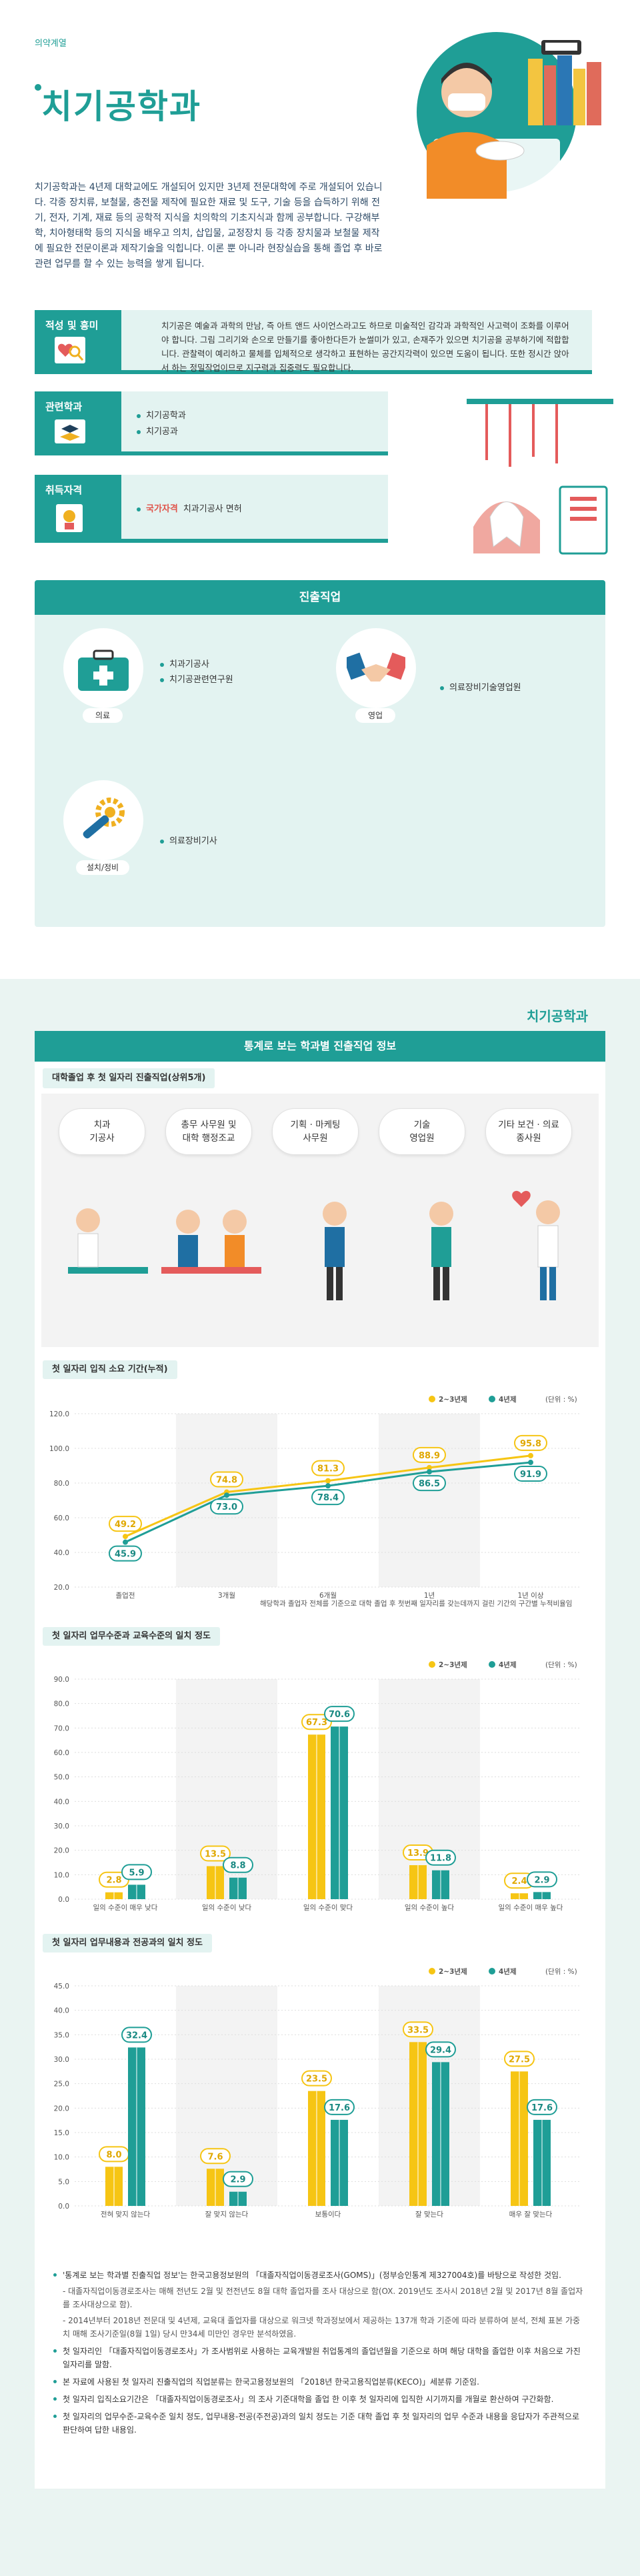 The image size is (640, 2576). What do you see at coordinates (70, 350) in the screenshot?
I see `heart-magnifier-icon` at bounding box center [70, 350].